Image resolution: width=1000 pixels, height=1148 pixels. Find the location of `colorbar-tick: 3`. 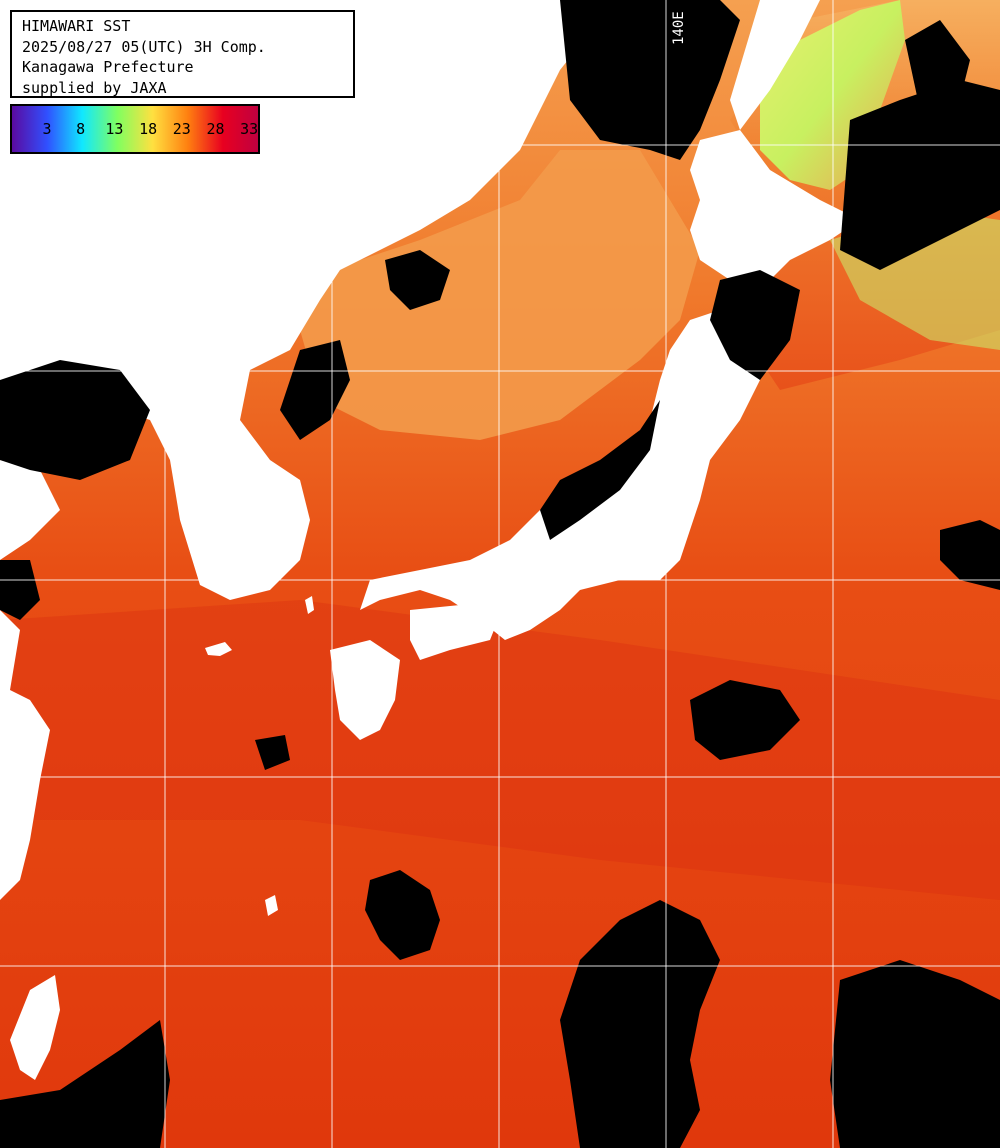

colorbar-tick: 3 is located at coordinates (47, 129).